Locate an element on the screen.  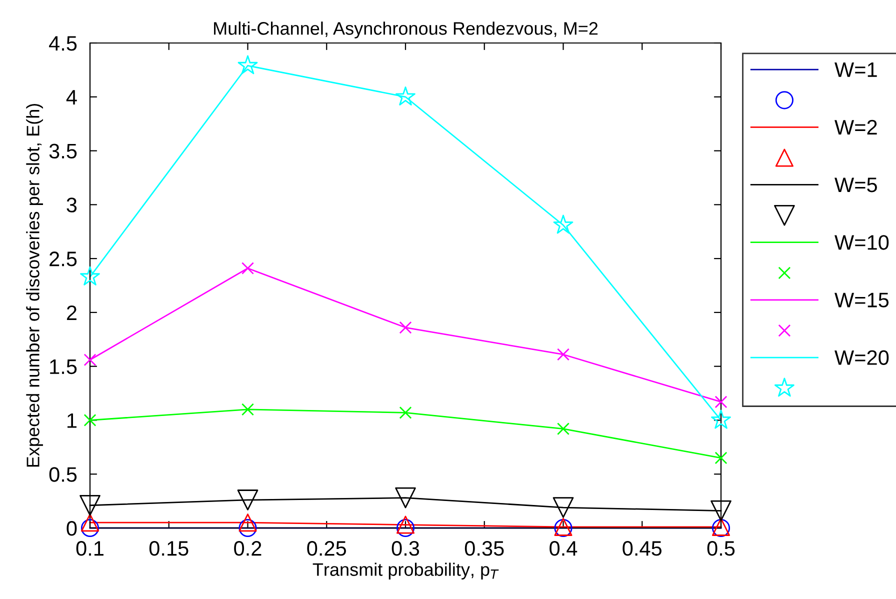
legend-label: W=2 is located at coordinates (855, 127).